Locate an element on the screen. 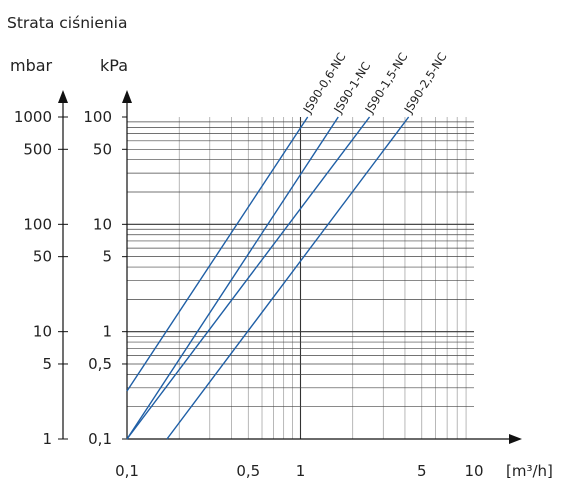 This screenshot has width=572, height=487. x-tick-label: 0,5 is located at coordinates (248, 471).